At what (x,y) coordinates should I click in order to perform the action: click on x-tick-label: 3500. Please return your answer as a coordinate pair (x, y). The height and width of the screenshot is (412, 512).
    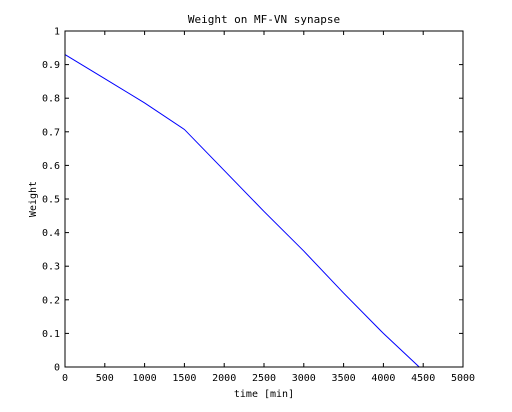
    Looking at the image, I should click on (344, 378).